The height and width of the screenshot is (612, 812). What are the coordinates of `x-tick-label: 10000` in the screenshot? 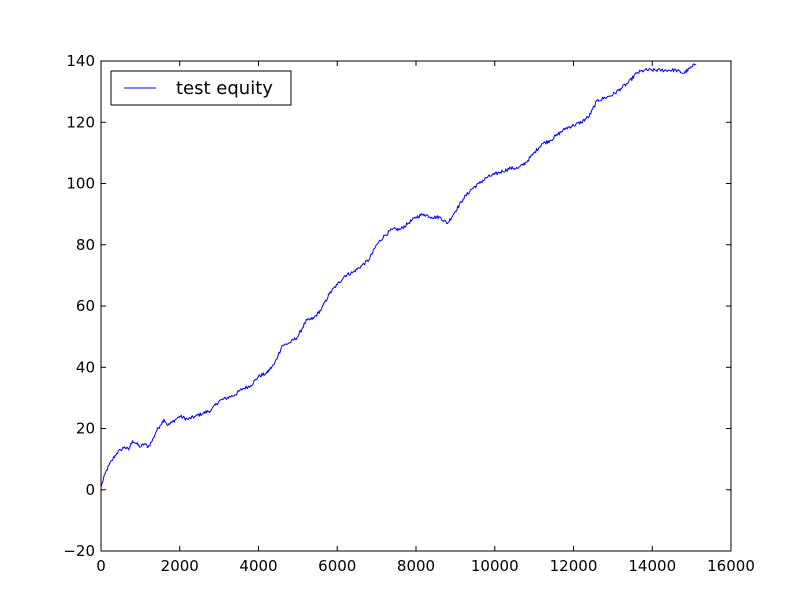 It's located at (495, 566).